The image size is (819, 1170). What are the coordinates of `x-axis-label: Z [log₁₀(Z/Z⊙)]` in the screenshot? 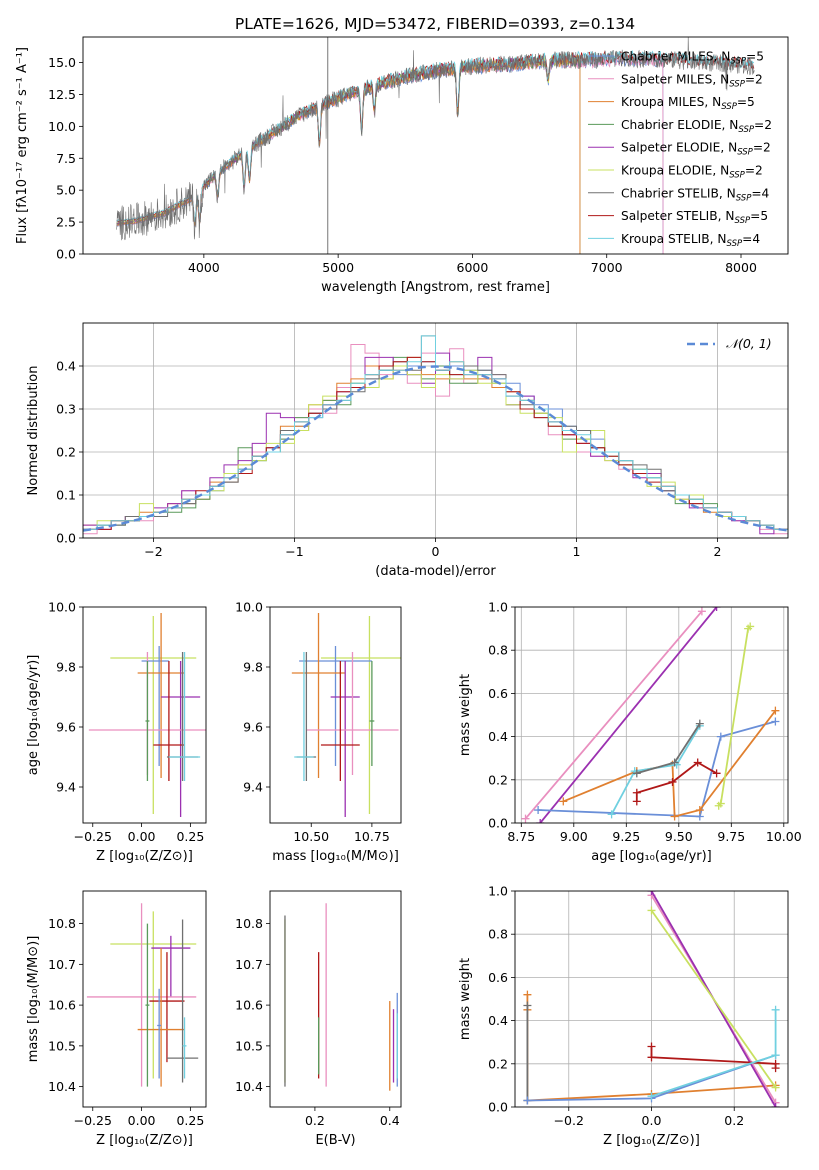 It's located at (144, 856).